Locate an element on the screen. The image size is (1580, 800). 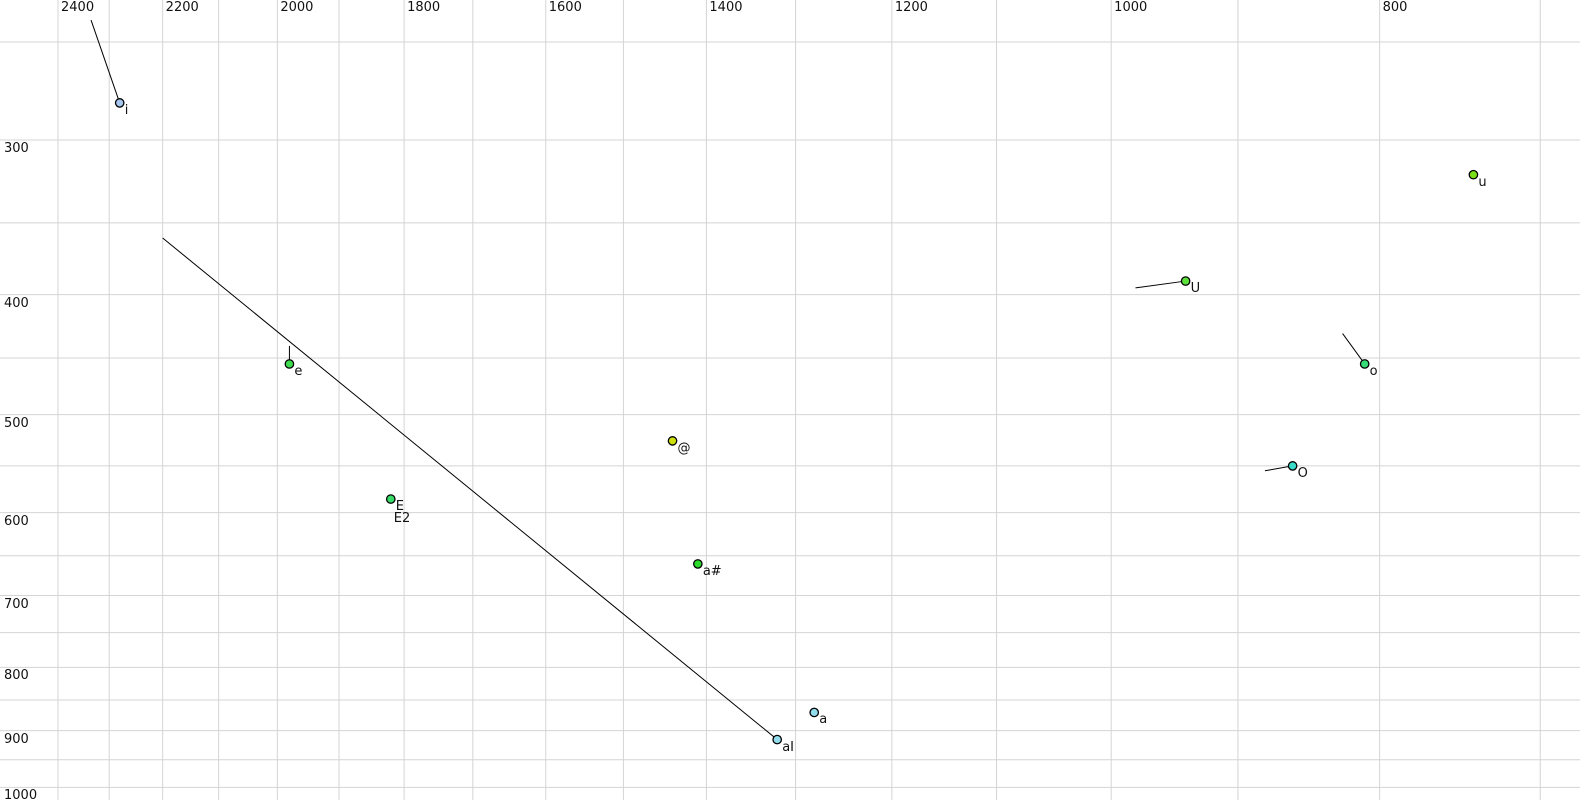
f2-tick-label: 1200 is located at coordinates (911, 7).